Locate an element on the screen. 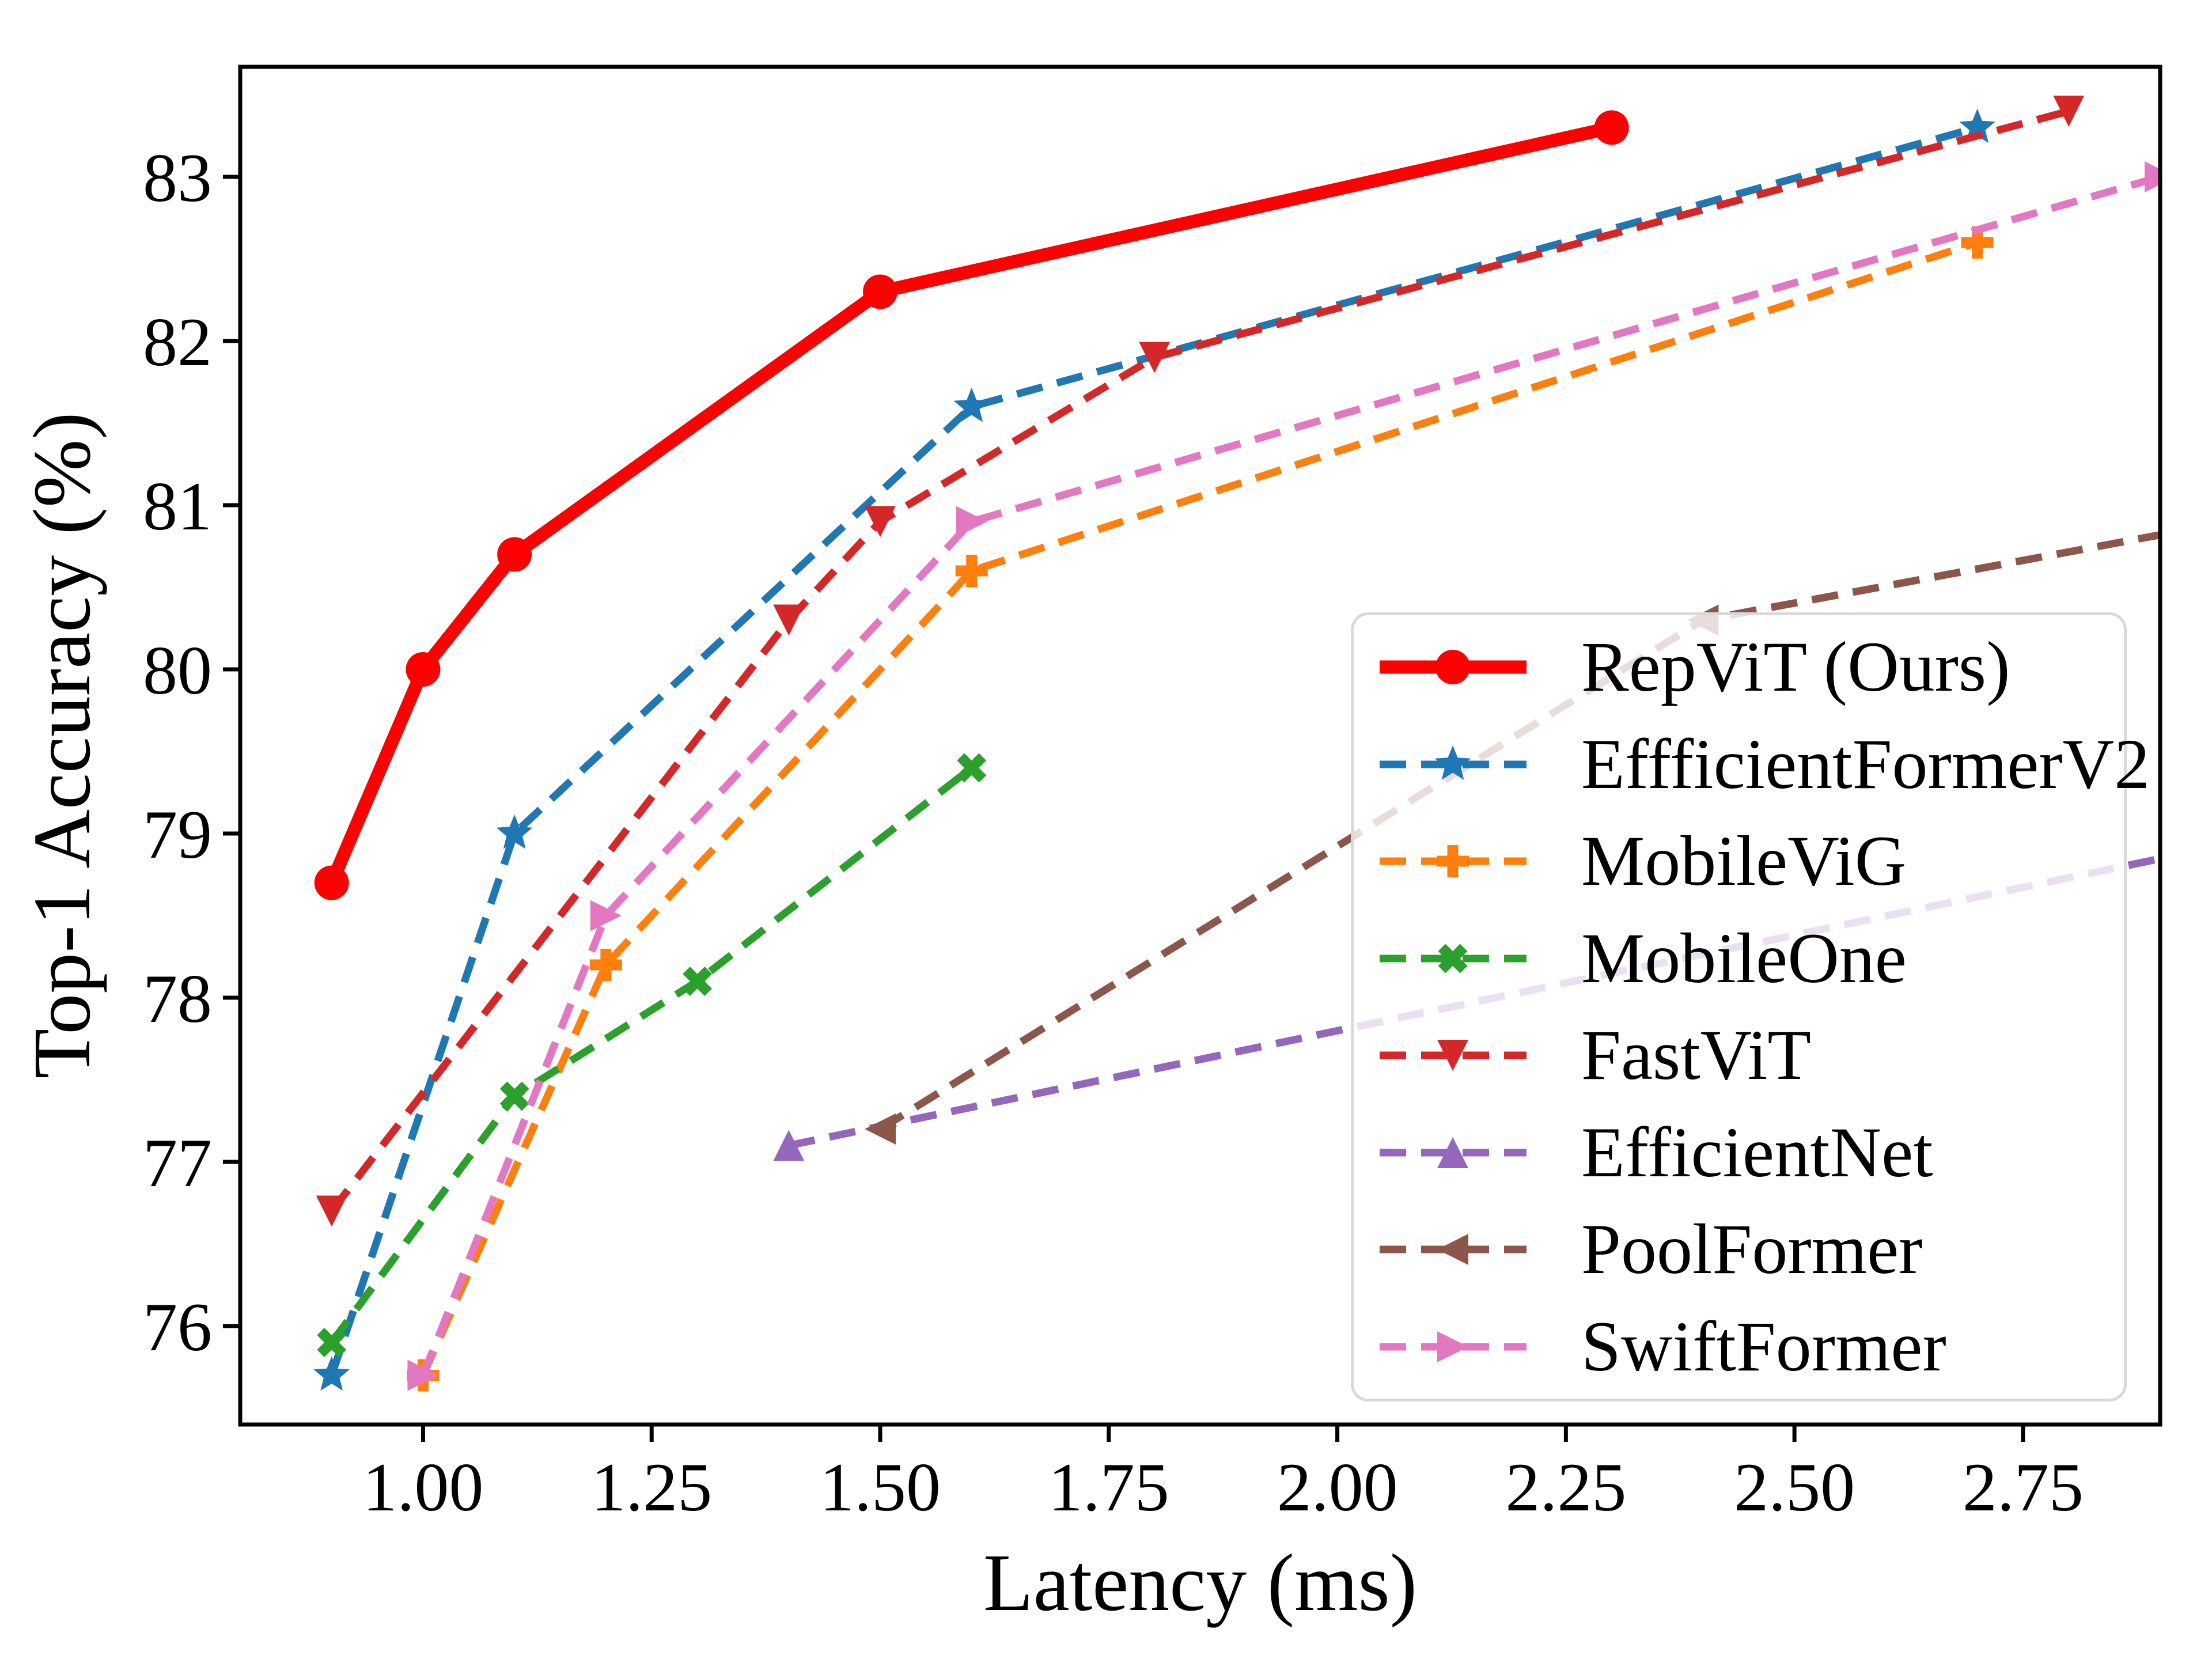 This screenshot has width=2212, height=1659. legend-item-mobilevig: MobileViG is located at coordinates (1739, 861).